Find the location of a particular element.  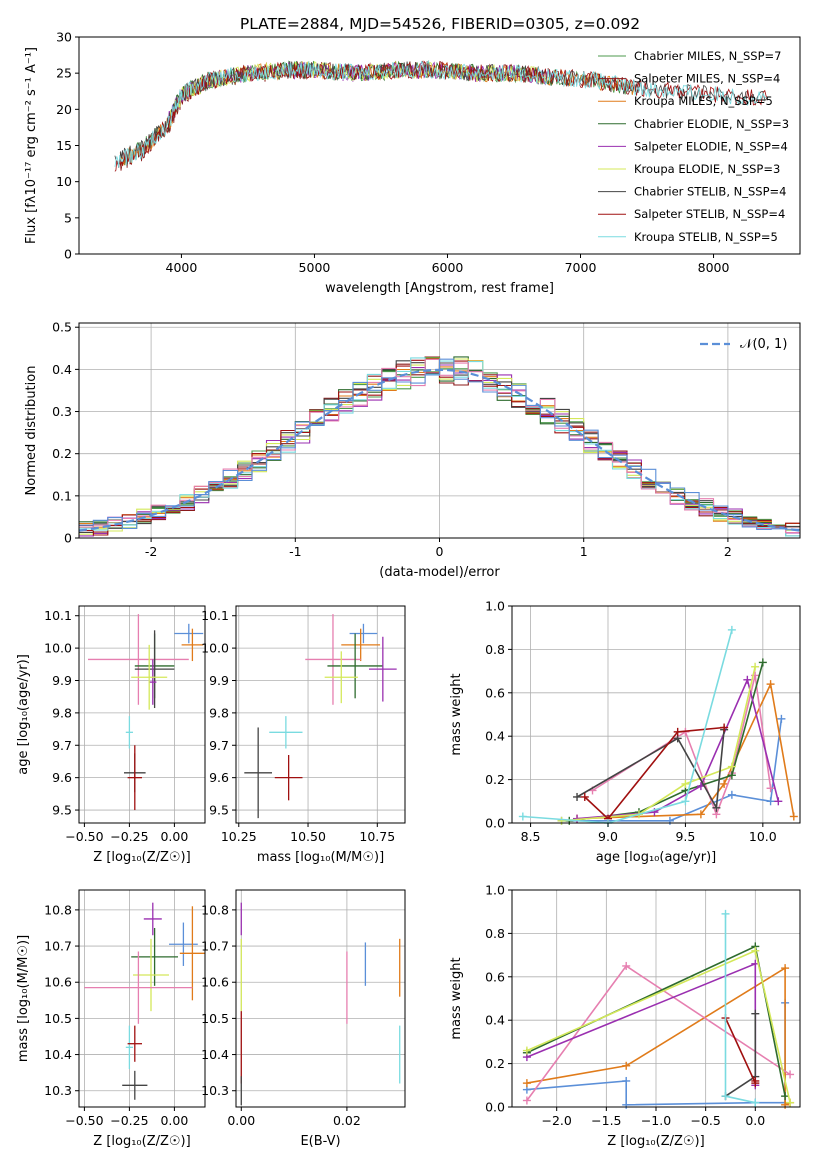

y-axis-label: mass [log₁₀(M/M☉)] is located at coordinates (23, 998).